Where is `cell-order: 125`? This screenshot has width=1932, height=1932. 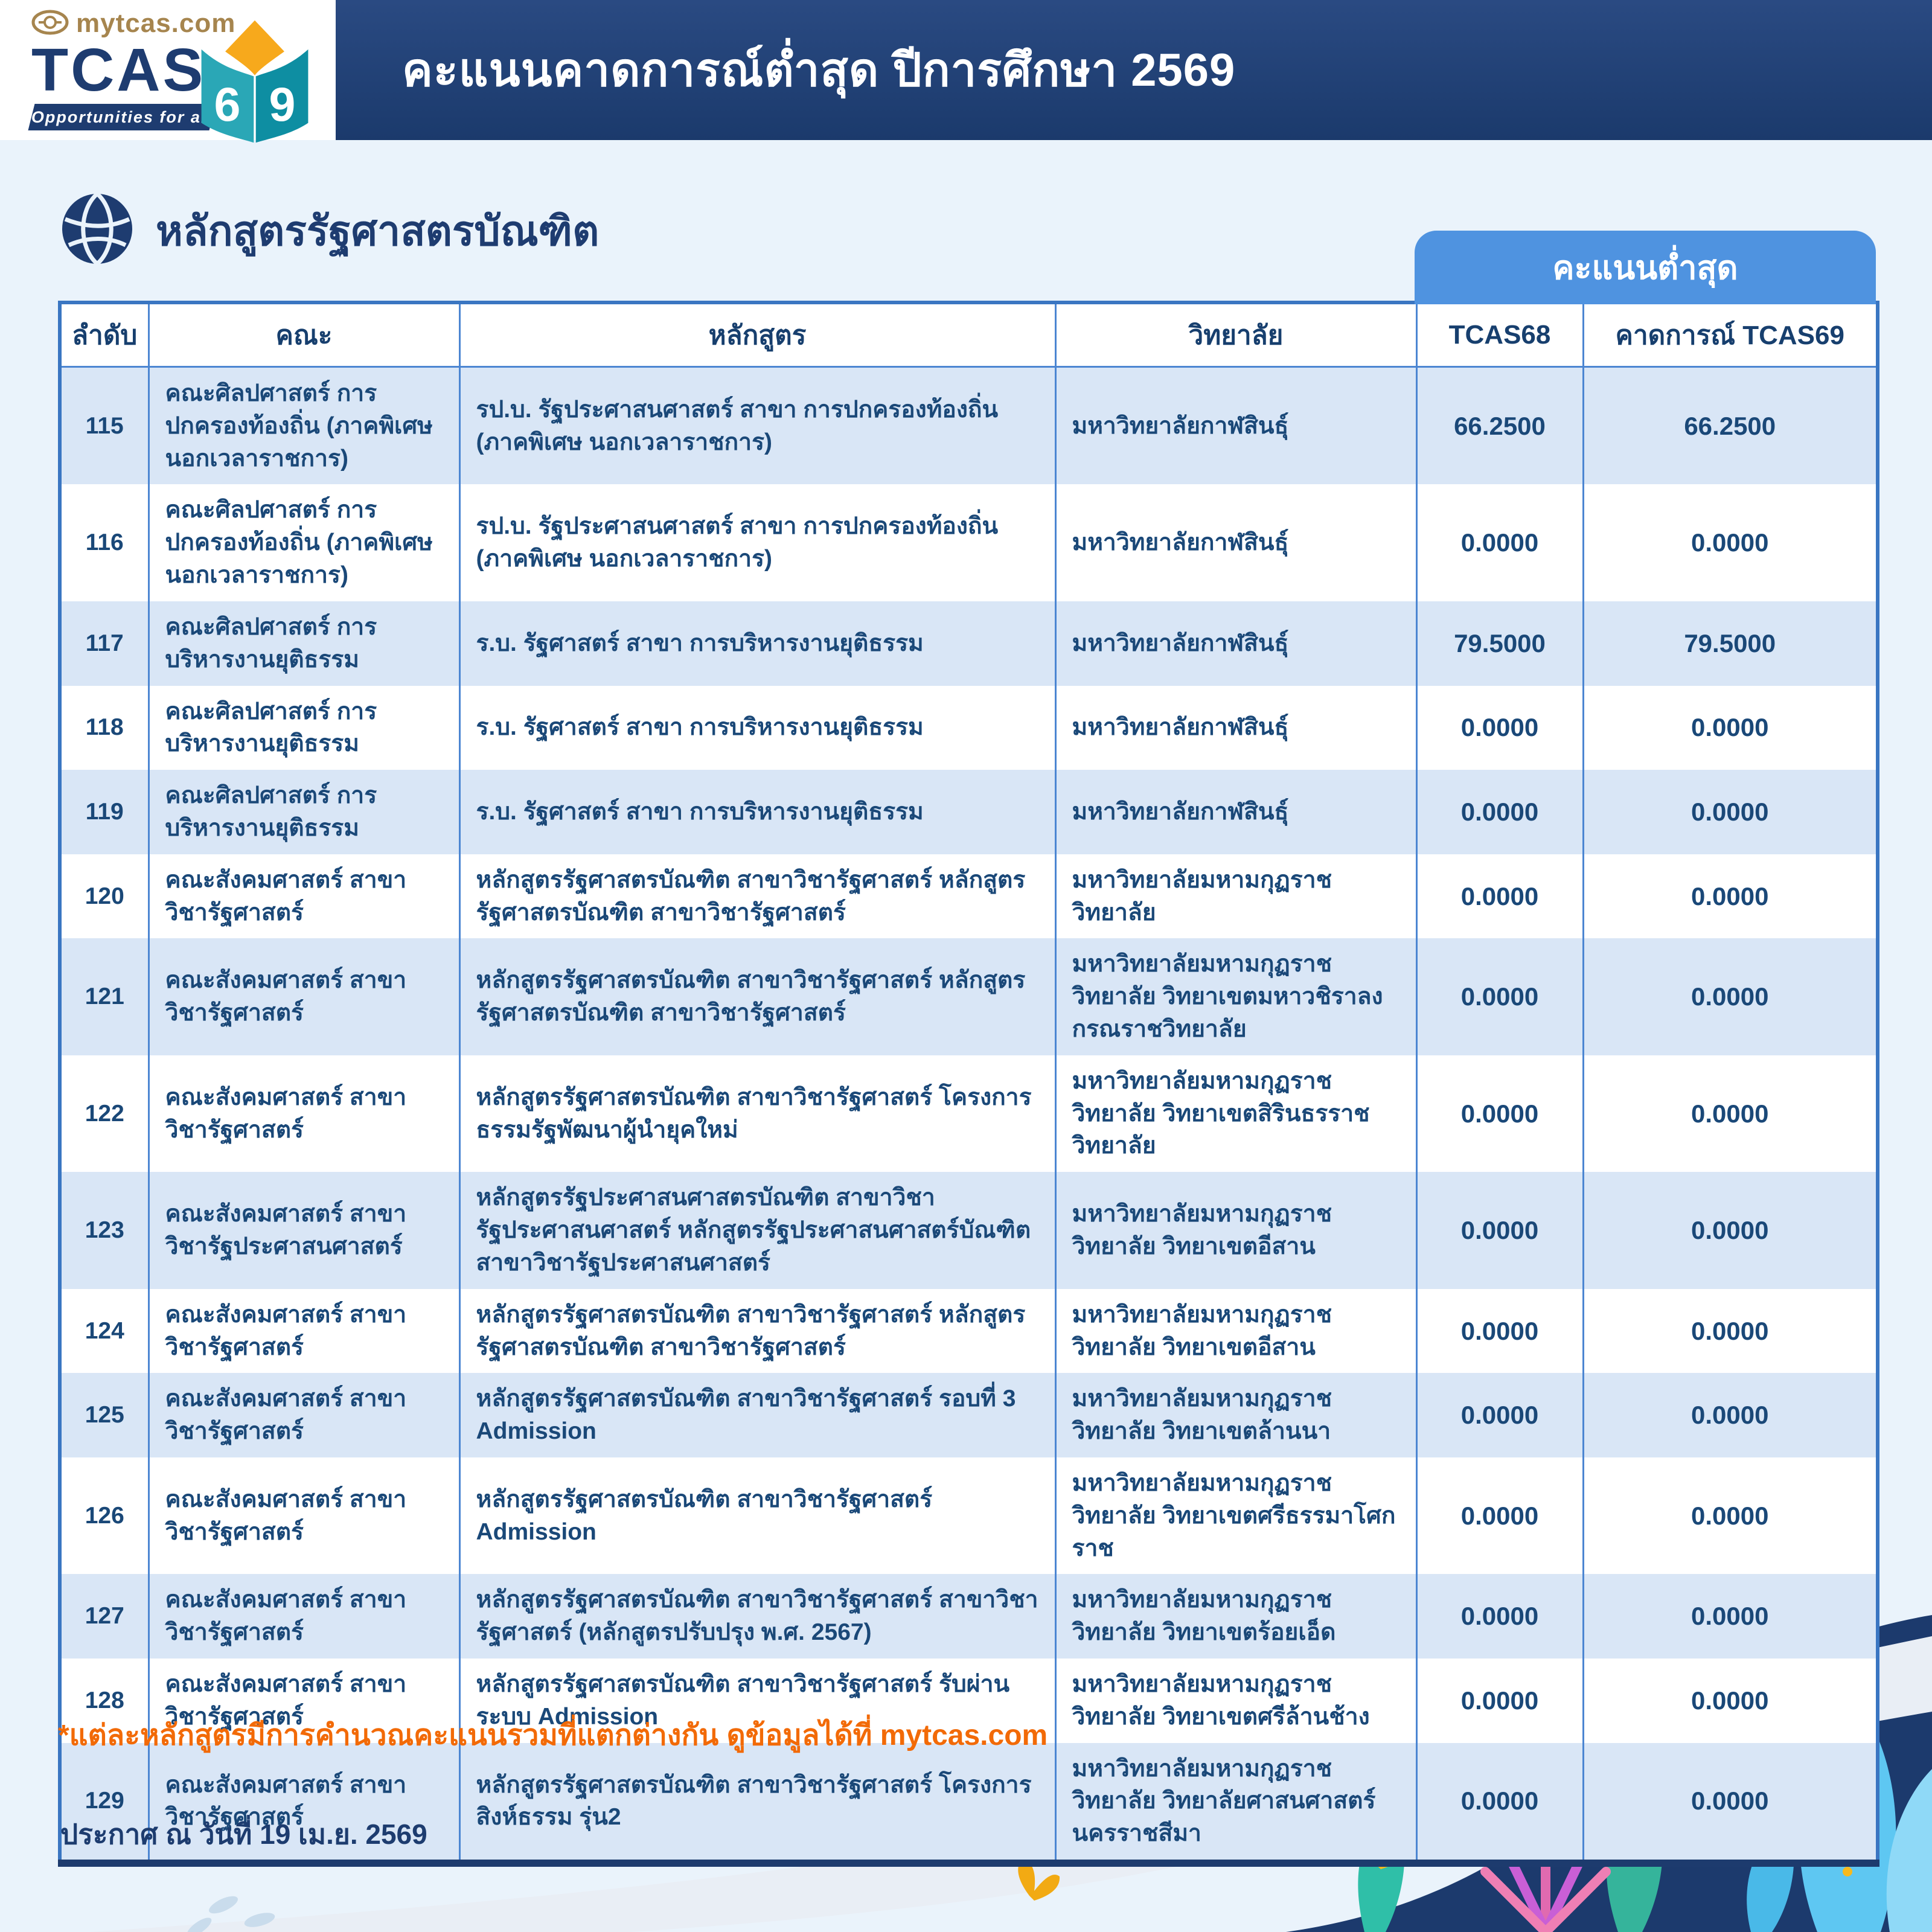
cell-order: 125 is located at coordinates (104, 1415).